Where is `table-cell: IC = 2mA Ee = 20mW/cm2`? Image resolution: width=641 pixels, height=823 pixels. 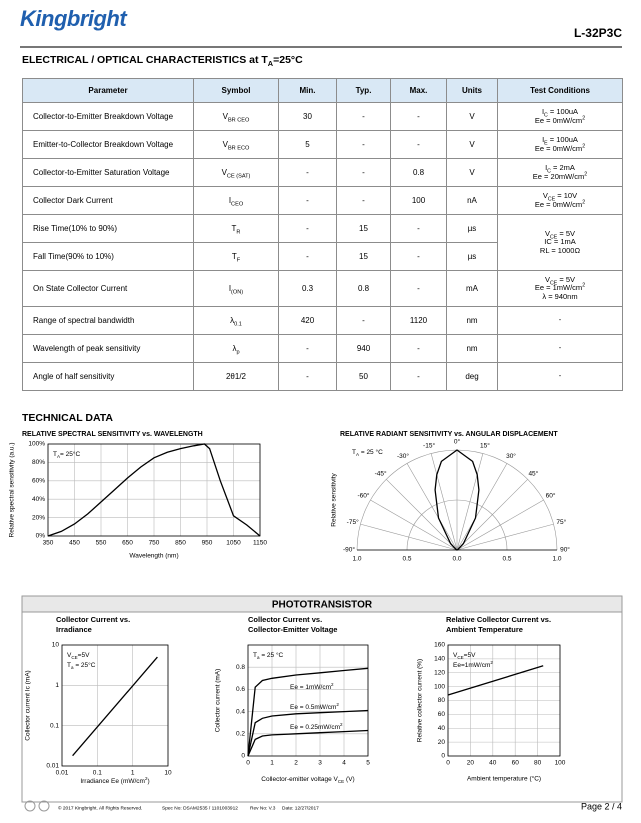
table-cell: IC = 2mA Ee = 20mW/cm2 is located at coordinates (560, 172).